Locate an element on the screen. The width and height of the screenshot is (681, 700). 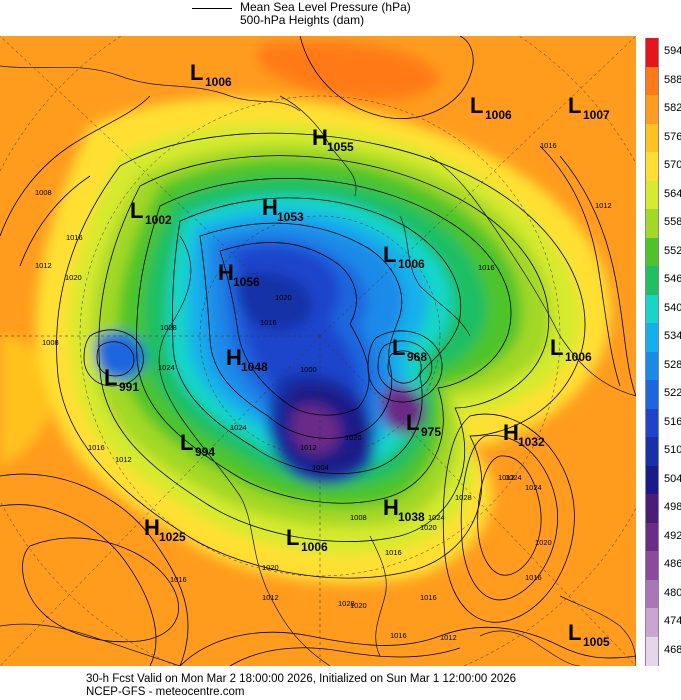
pressure-center-value: 975 is located at coordinates (431, 432).